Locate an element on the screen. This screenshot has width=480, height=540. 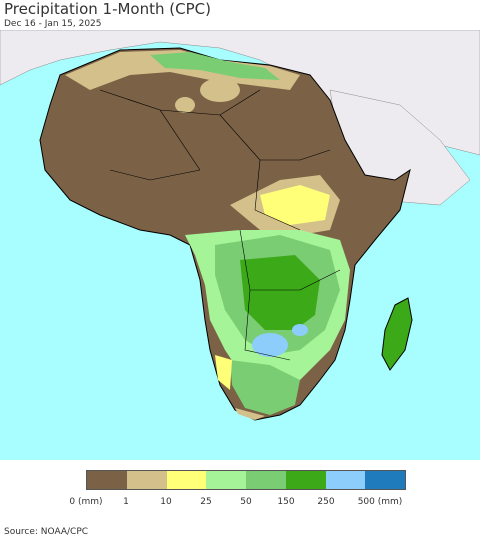
legend-label-5: 150 is located at coordinates (286, 502).